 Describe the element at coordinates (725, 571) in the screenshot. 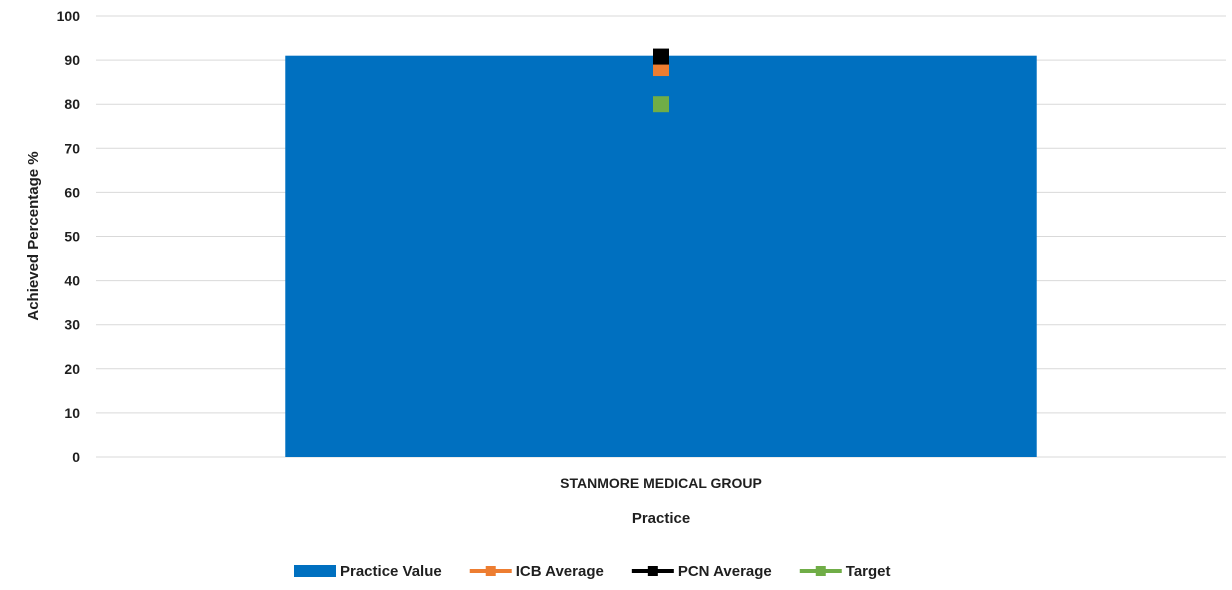

I see `legend-label: PCN Average` at that location.